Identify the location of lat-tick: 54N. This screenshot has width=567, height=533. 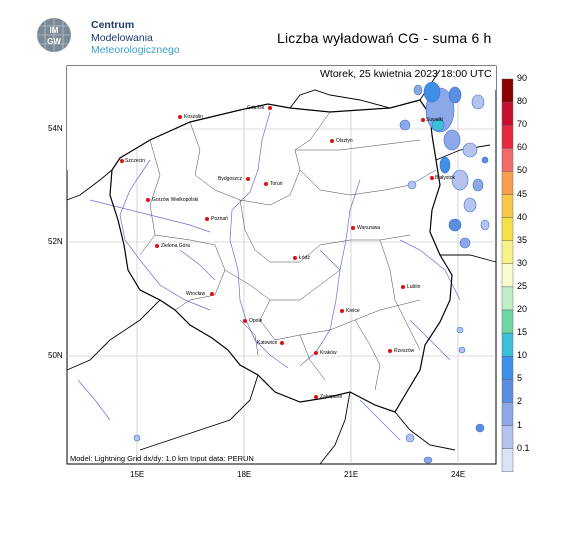
(55, 128).